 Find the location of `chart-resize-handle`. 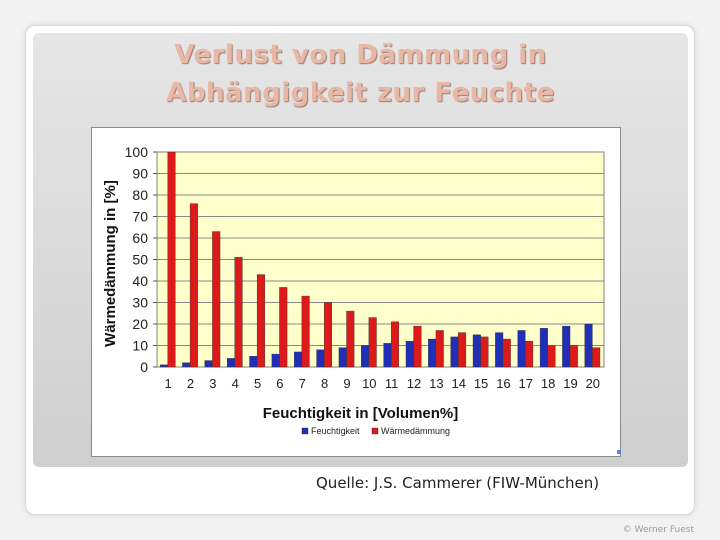

chart-resize-handle is located at coordinates (619, 452).